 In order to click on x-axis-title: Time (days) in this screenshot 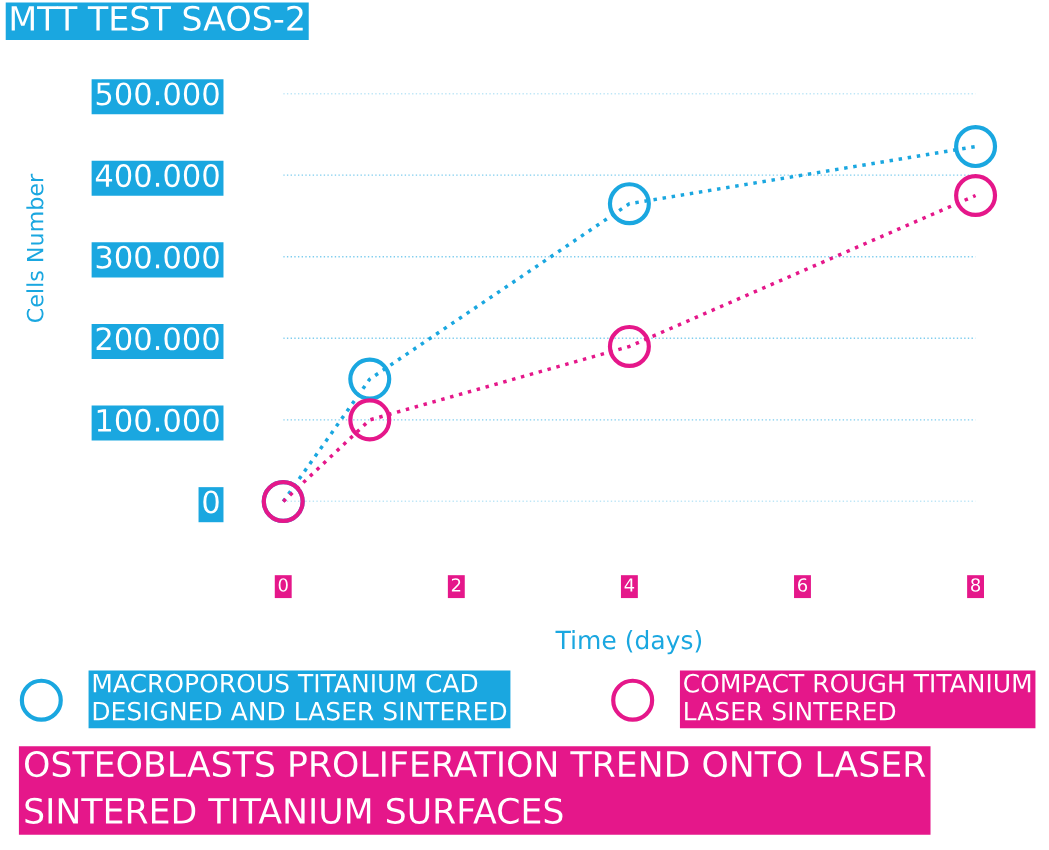, I will do `click(628, 642)`.